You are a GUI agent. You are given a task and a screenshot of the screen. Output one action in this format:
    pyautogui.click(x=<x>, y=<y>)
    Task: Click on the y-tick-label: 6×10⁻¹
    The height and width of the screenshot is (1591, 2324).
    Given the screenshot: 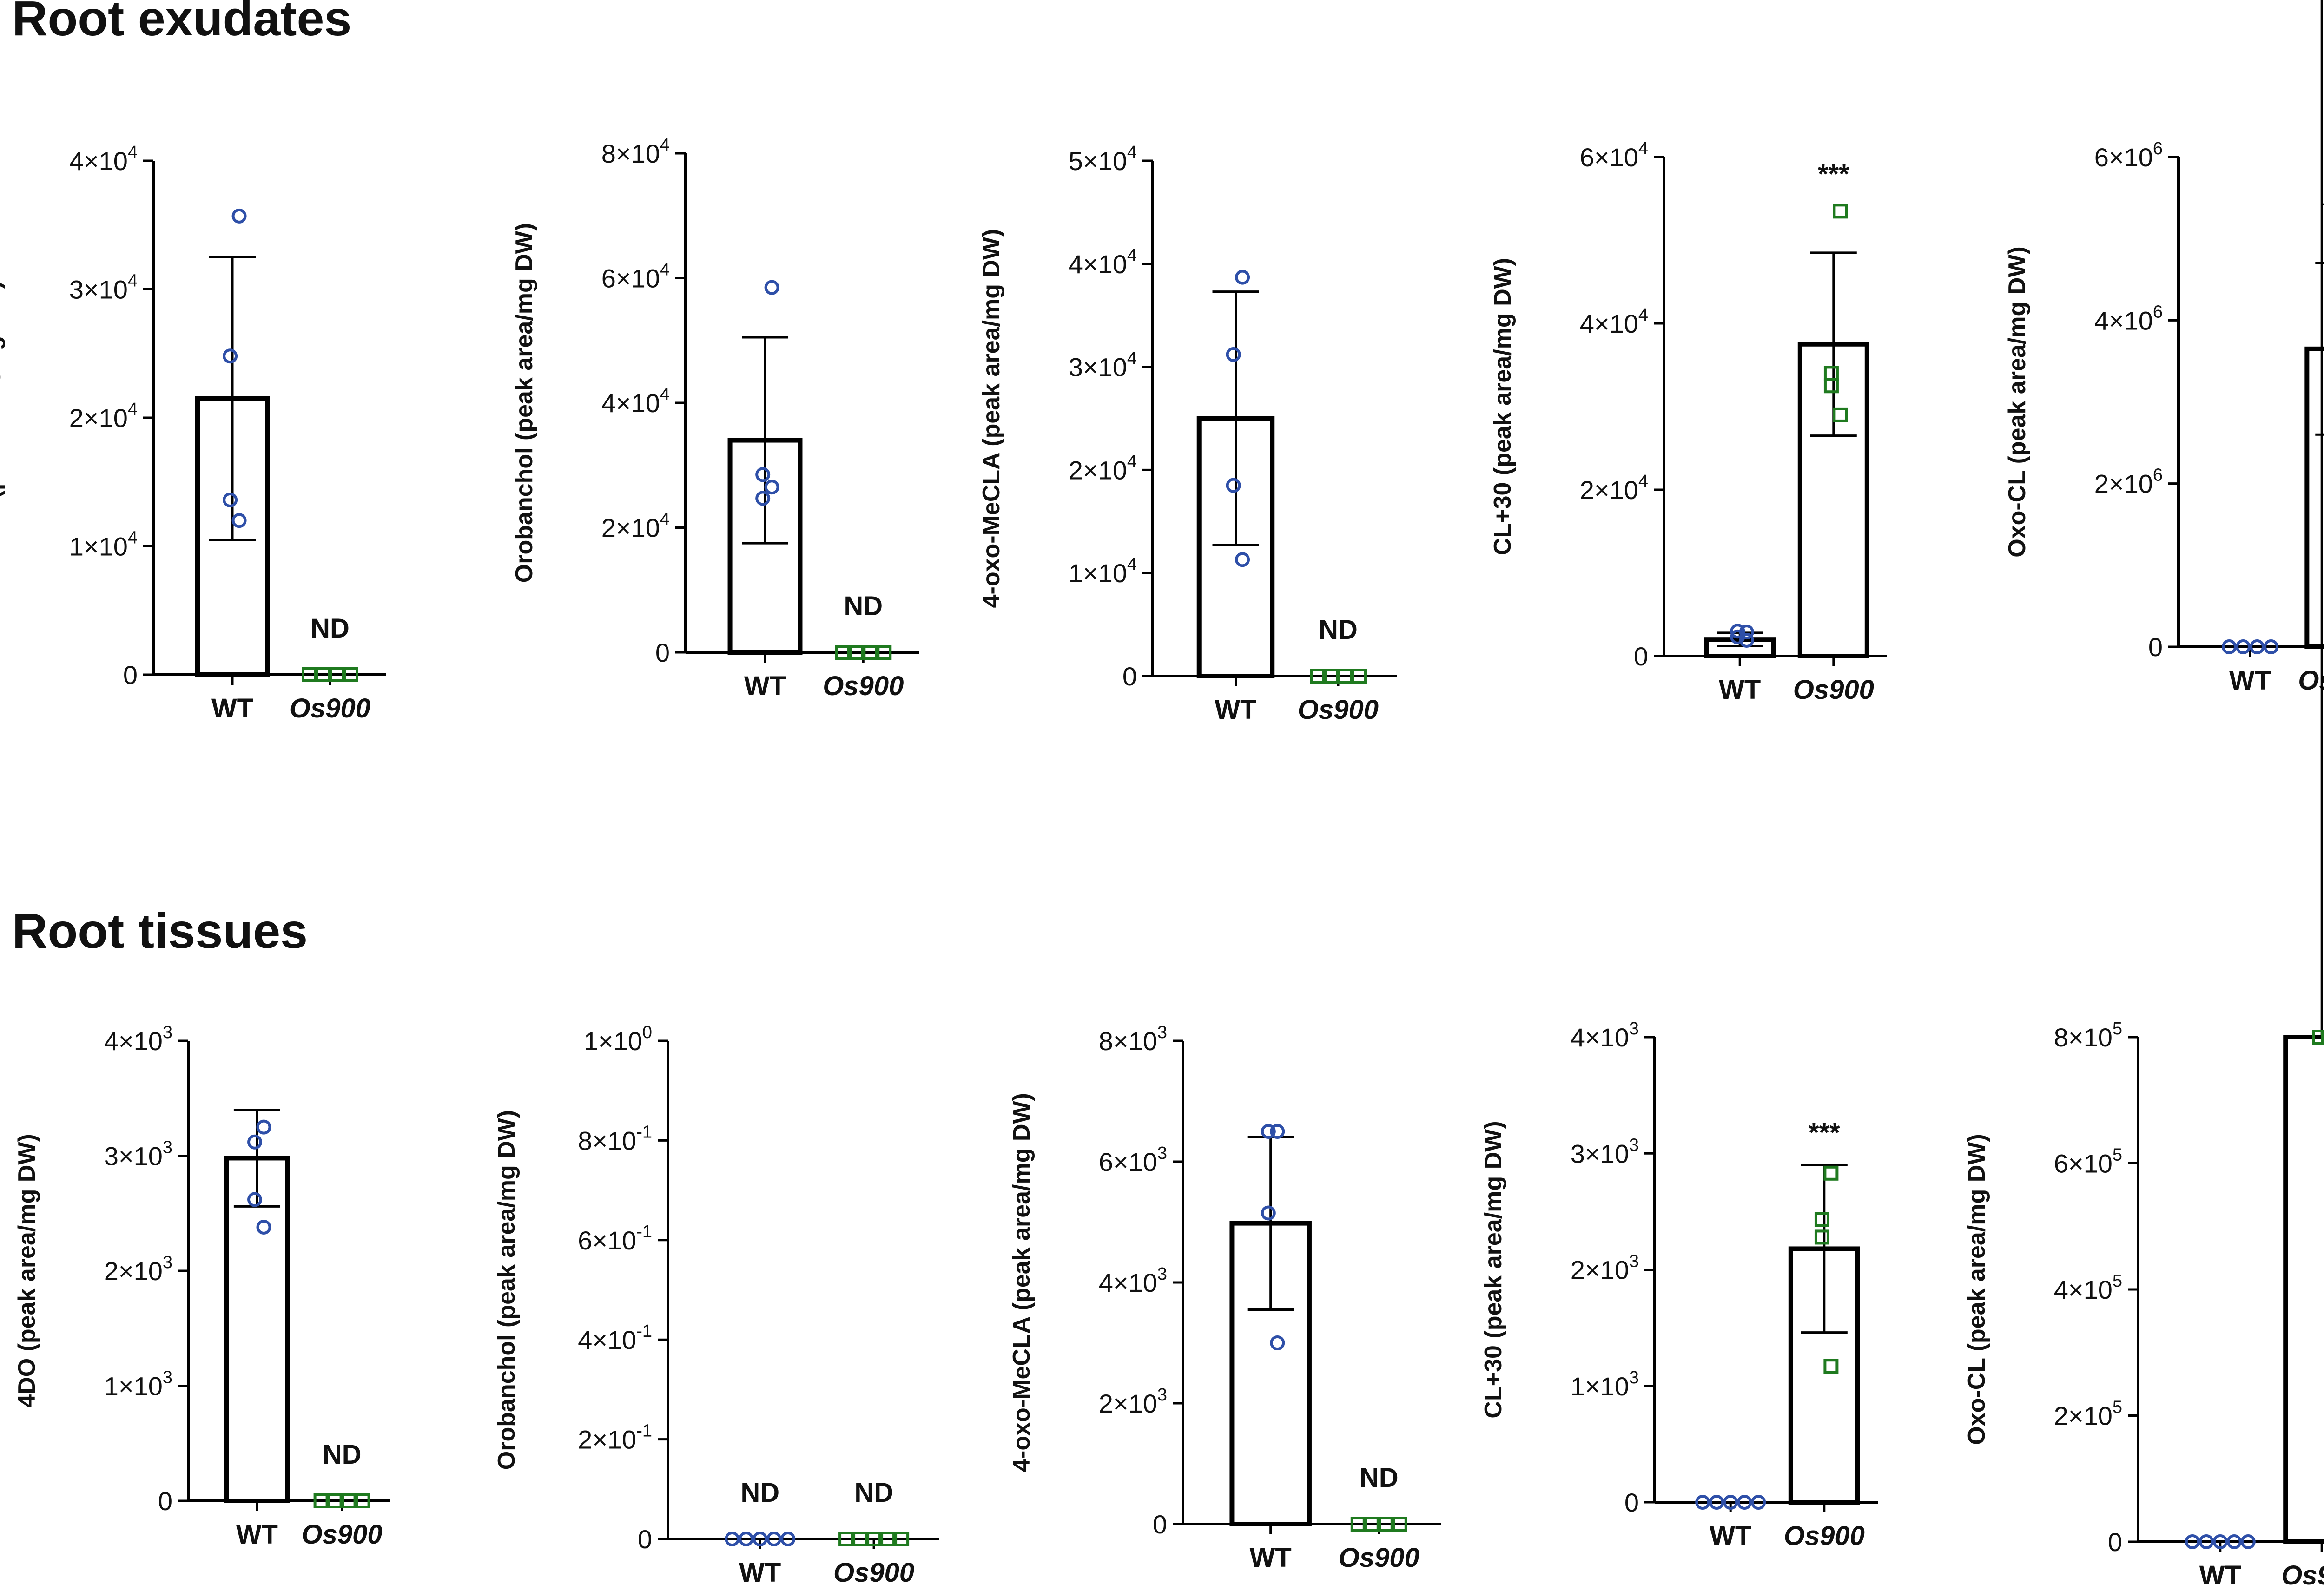 What is the action you would take?
    pyautogui.click(x=615, y=1238)
    